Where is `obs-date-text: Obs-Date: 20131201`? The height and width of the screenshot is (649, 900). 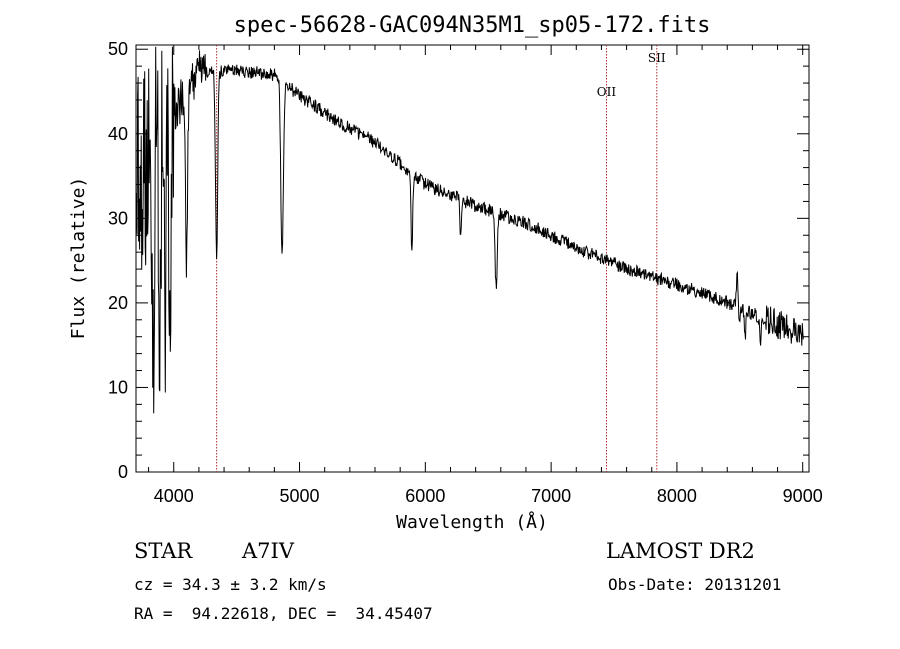 obs-date-text: Obs-Date: 20131201 is located at coordinates (694, 584).